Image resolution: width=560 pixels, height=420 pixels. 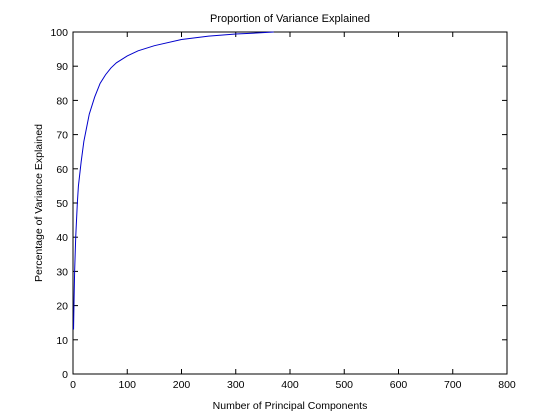 I want to click on y-tick-label: 100, so click(x=59, y=33).